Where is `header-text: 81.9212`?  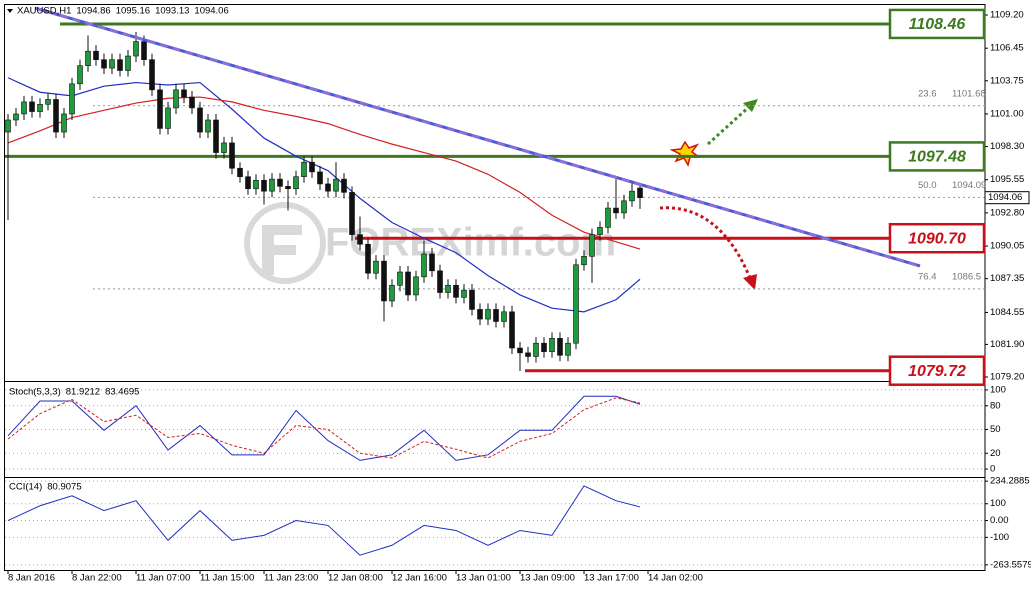 header-text: 81.9212 is located at coordinates (83, 392).